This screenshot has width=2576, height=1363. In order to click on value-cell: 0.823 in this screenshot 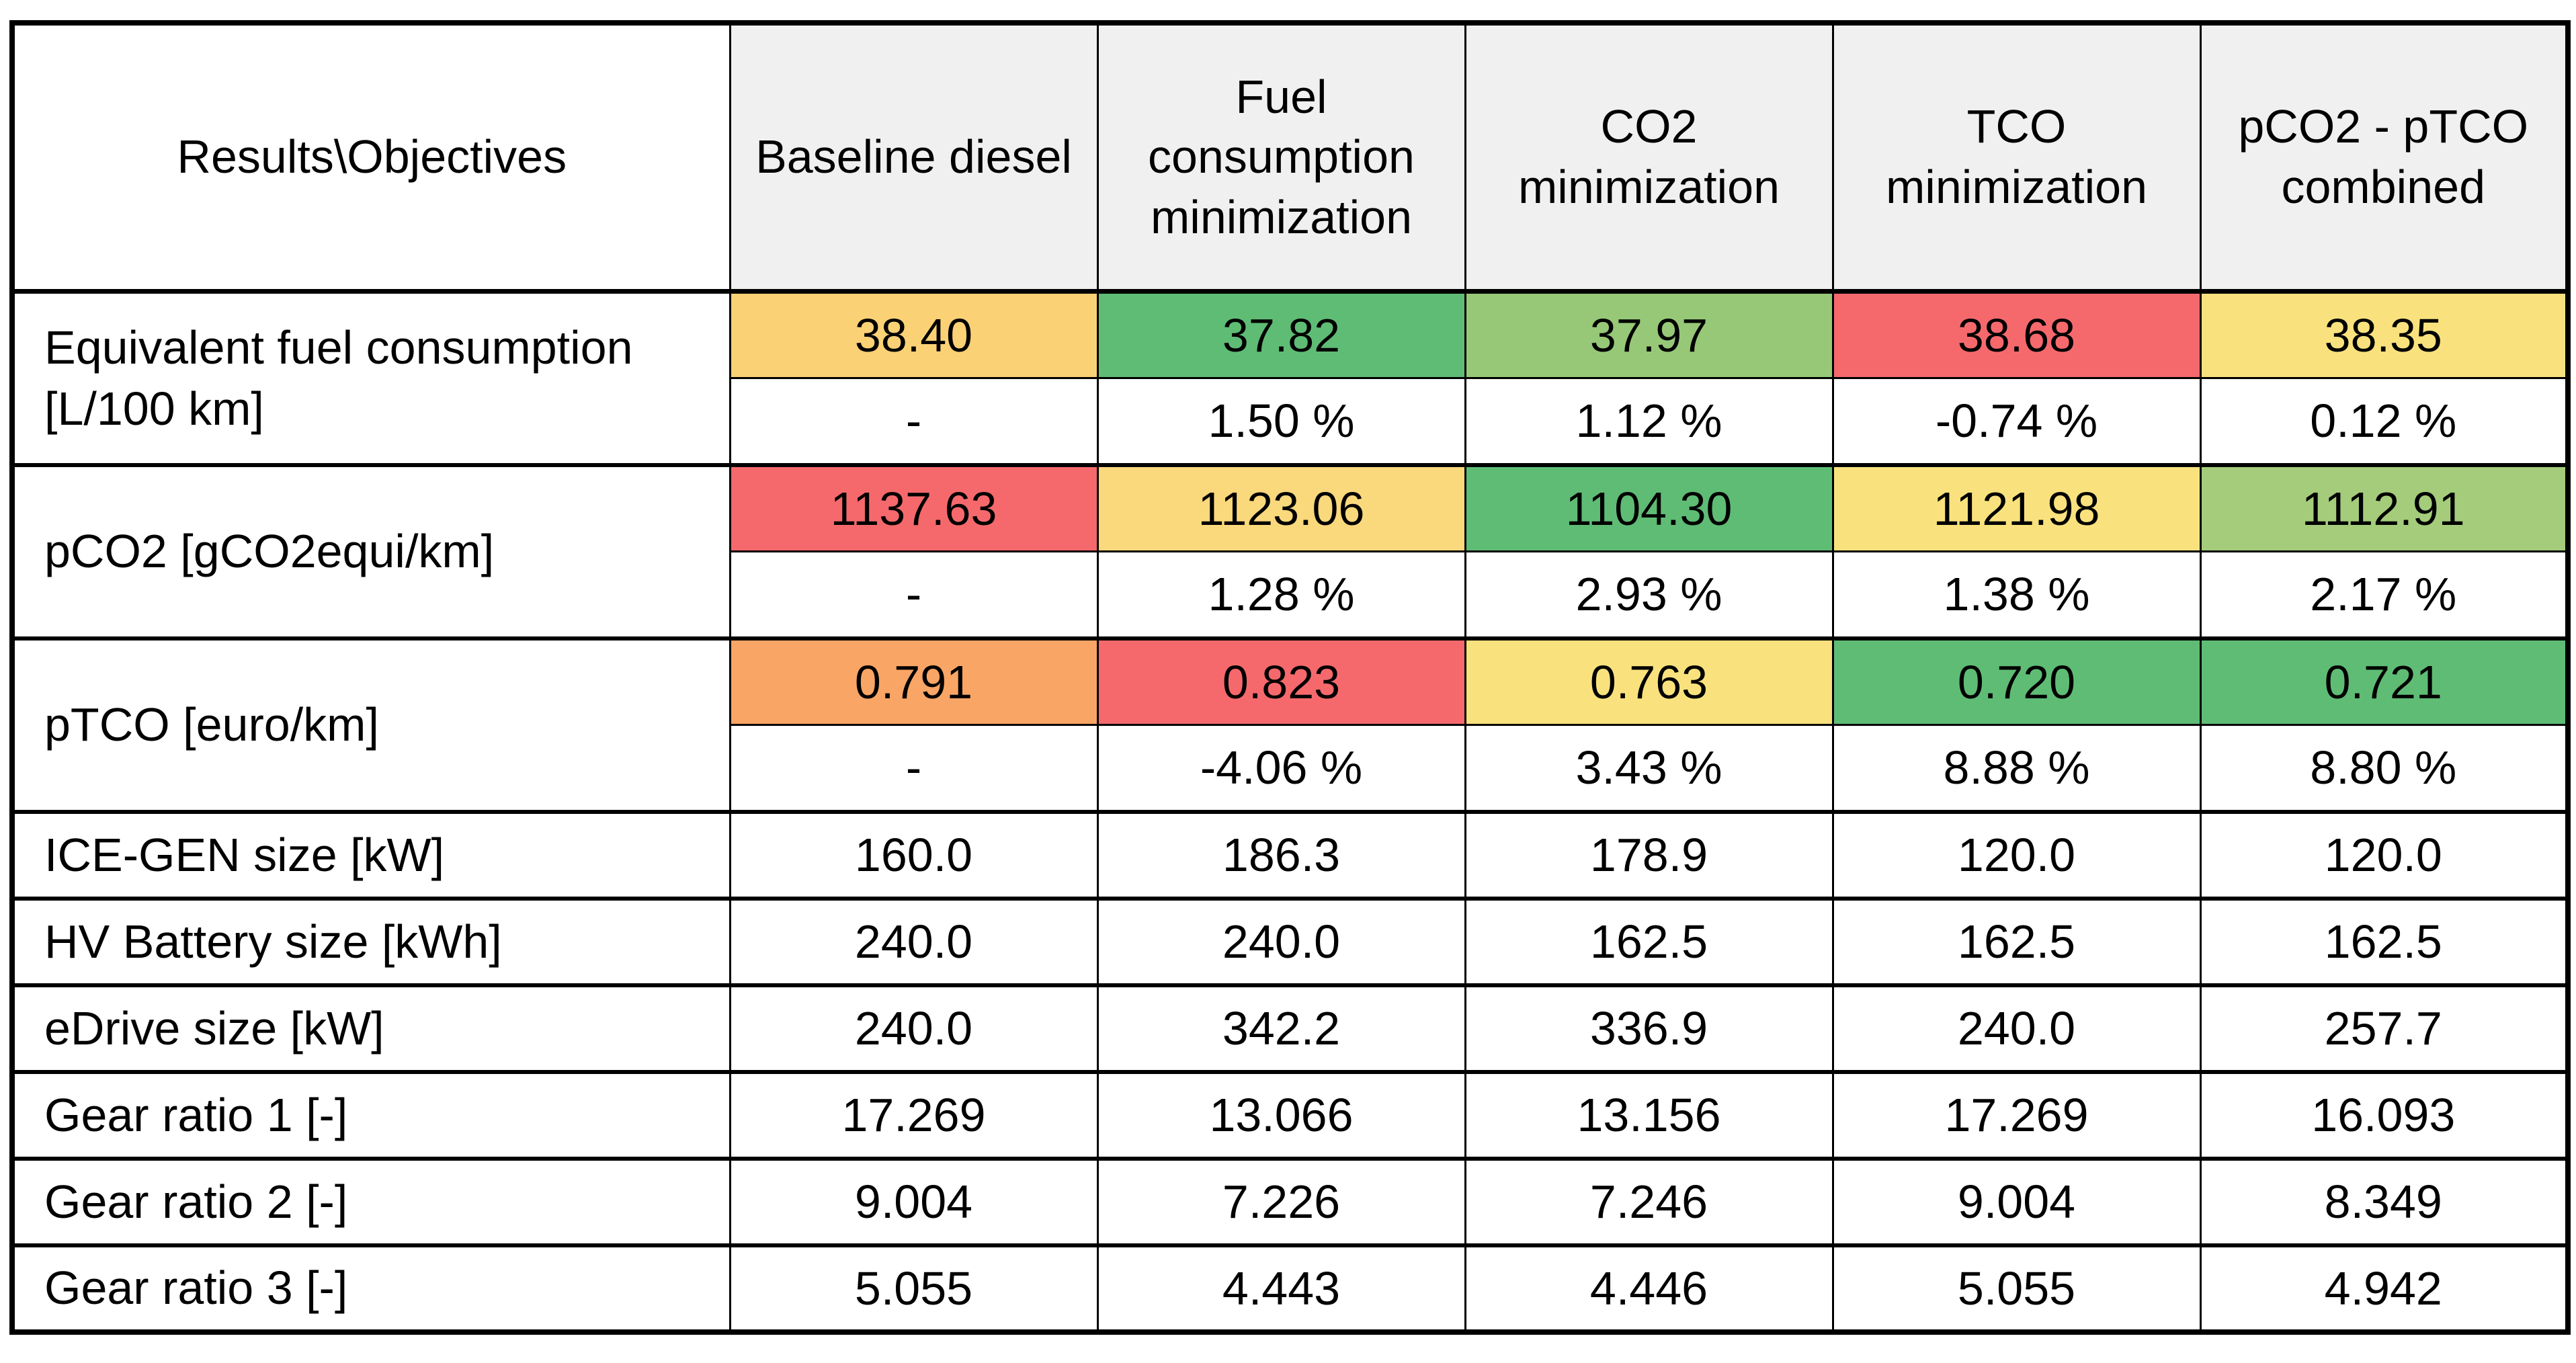, I will do `click(1281, 681)`.